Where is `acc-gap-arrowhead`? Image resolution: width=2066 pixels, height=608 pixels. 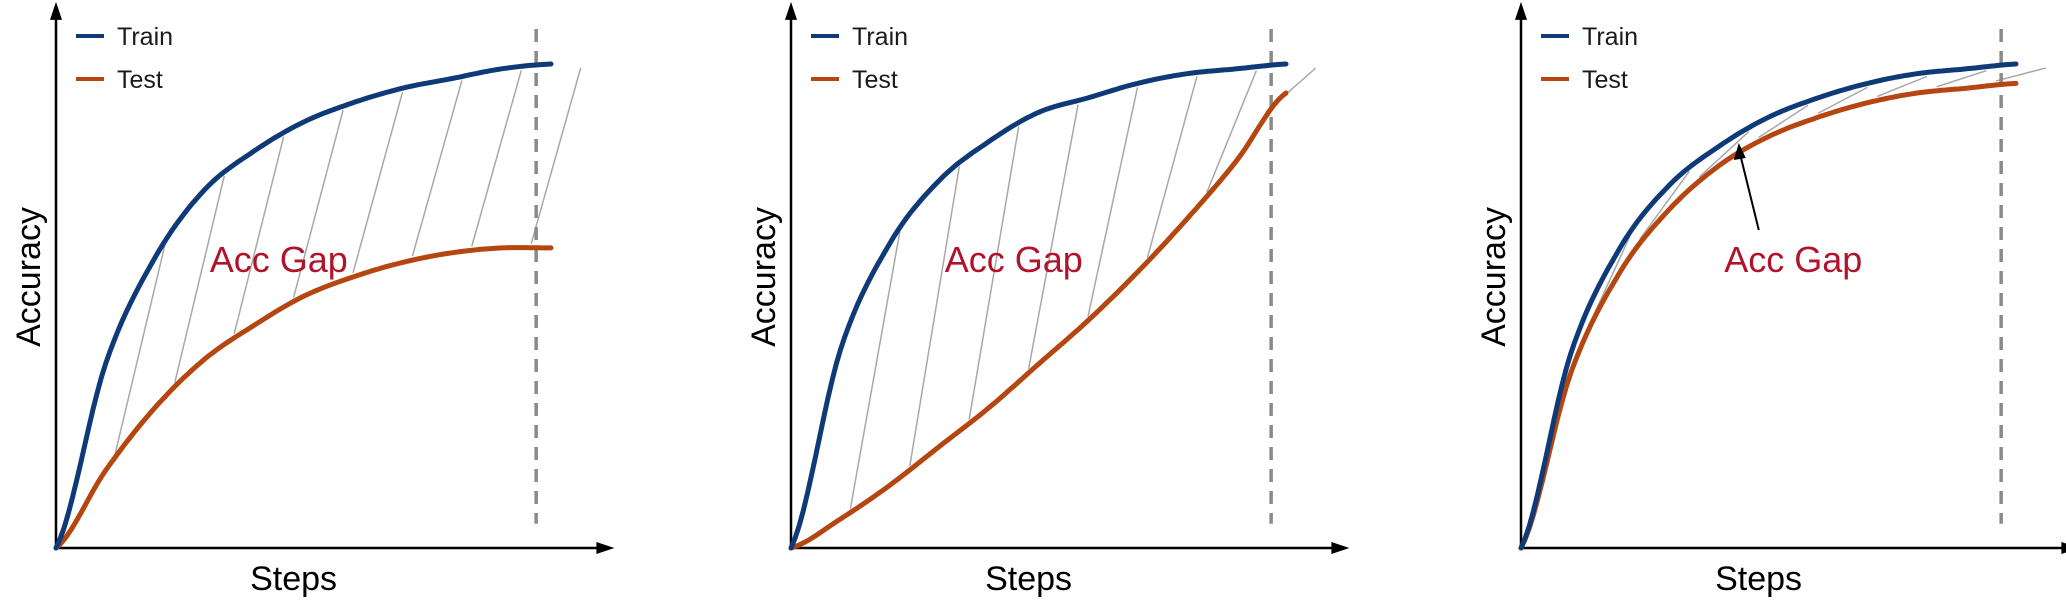 acc-gap-arrowhead is located at coordinates (1739, 152).